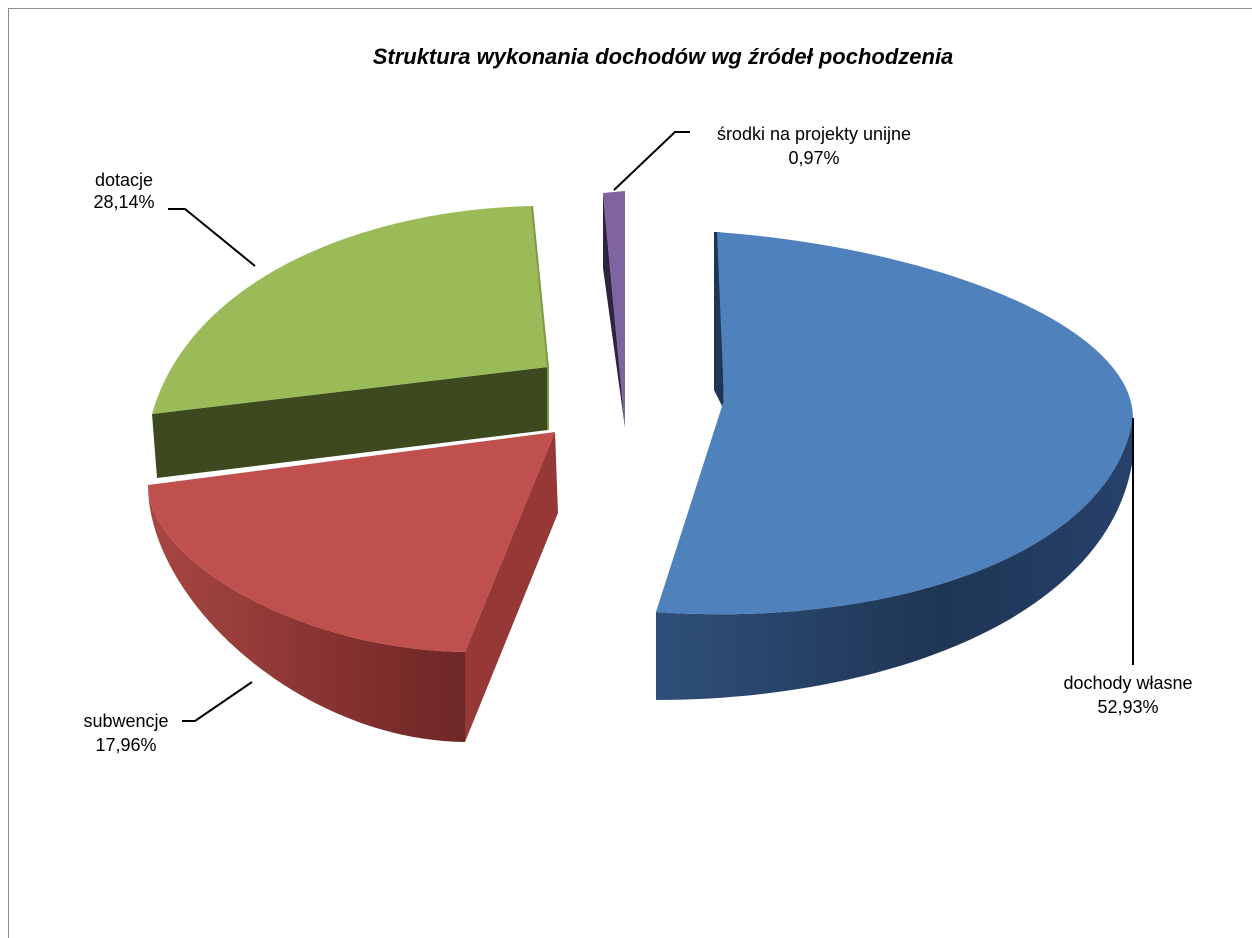 This screenshot has height=938, width=1252. Describe the element at coordinates (511, 587) in the screenshot. I see `slice-subwencje-face` at that location.